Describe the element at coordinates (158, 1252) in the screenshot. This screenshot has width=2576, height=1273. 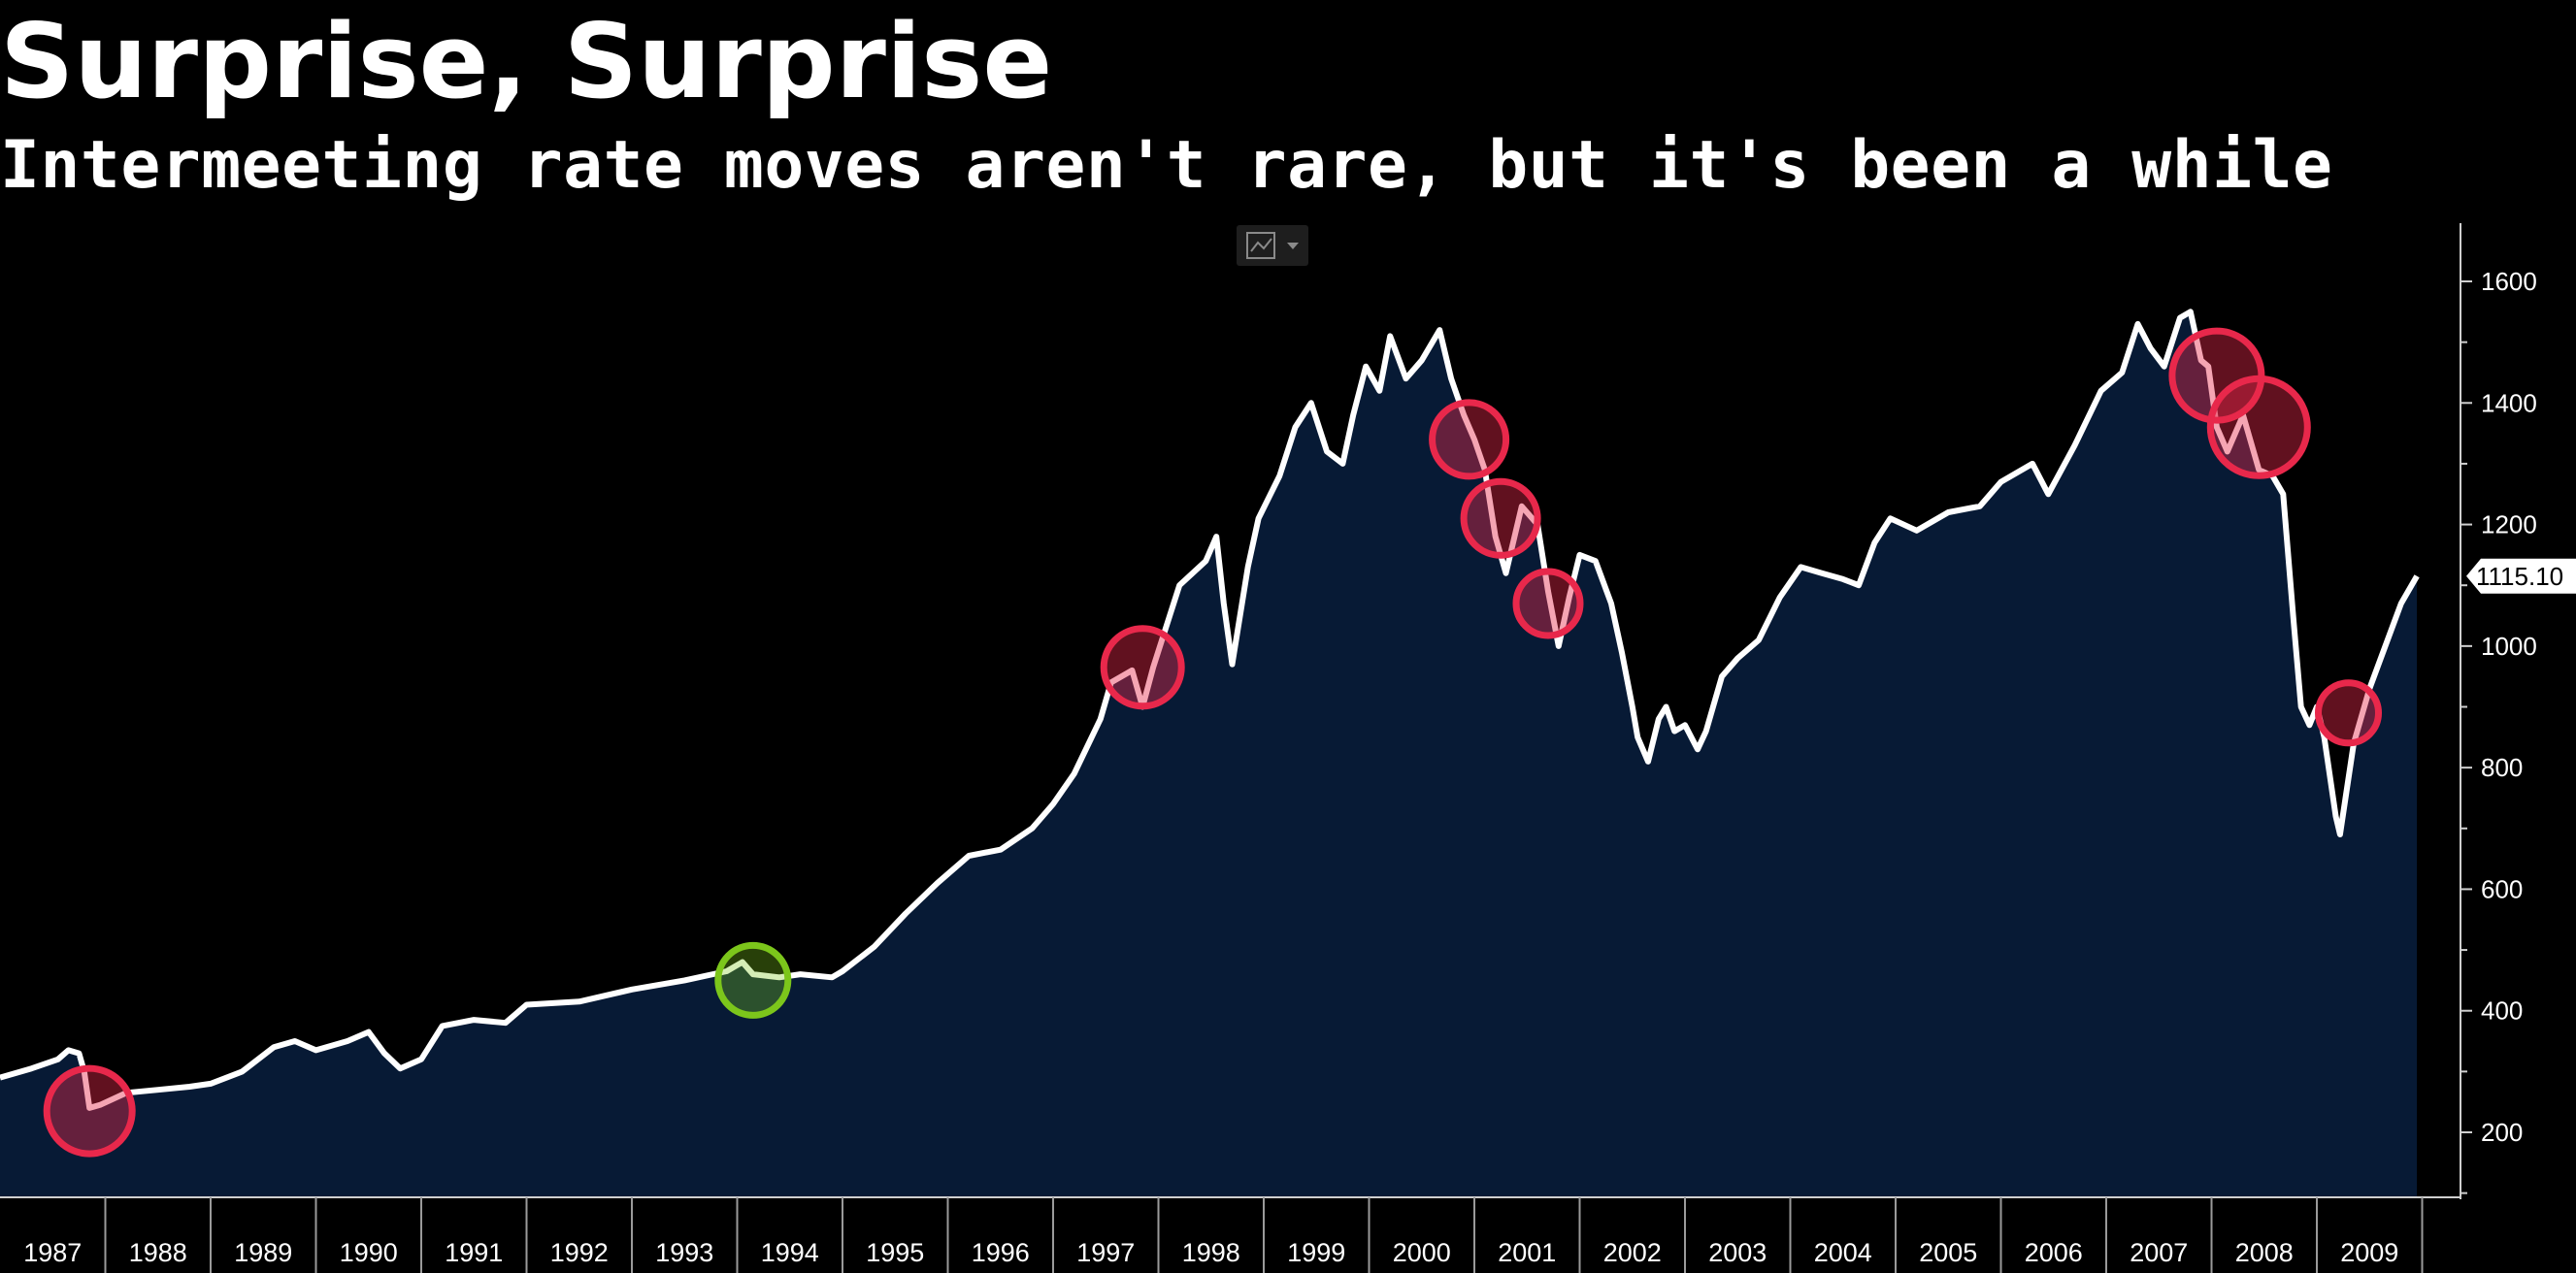
I see `x-tick-label: 1988` at that location.